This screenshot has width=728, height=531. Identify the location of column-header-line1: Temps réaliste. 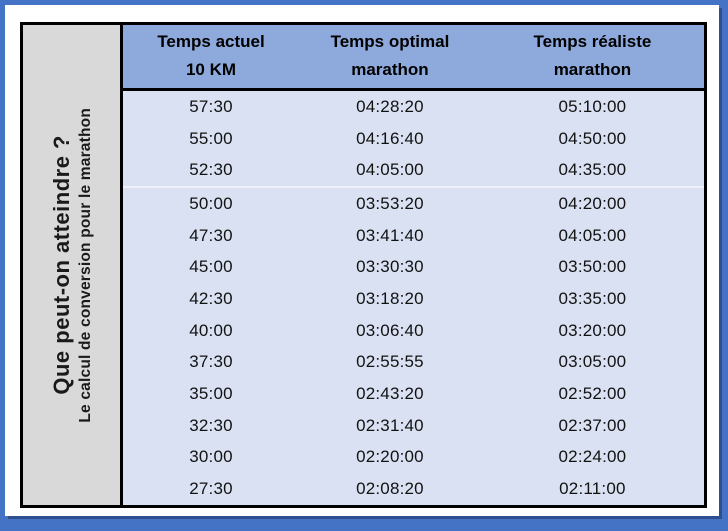
(592, 41).